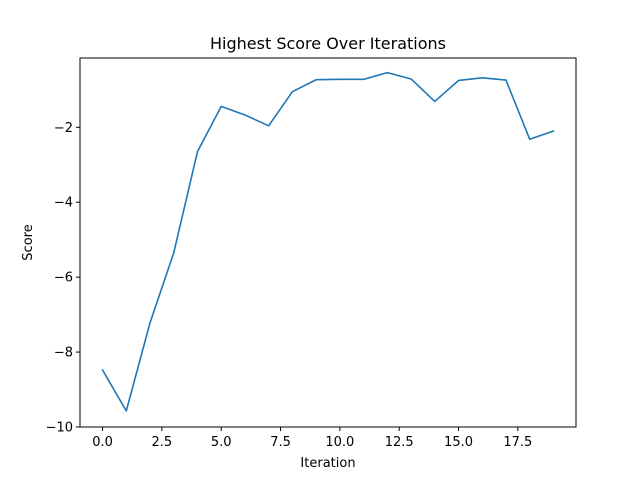 This screenshot has width=640, height=480. I want to click on y-tick-label: −4, so click(63, 203).